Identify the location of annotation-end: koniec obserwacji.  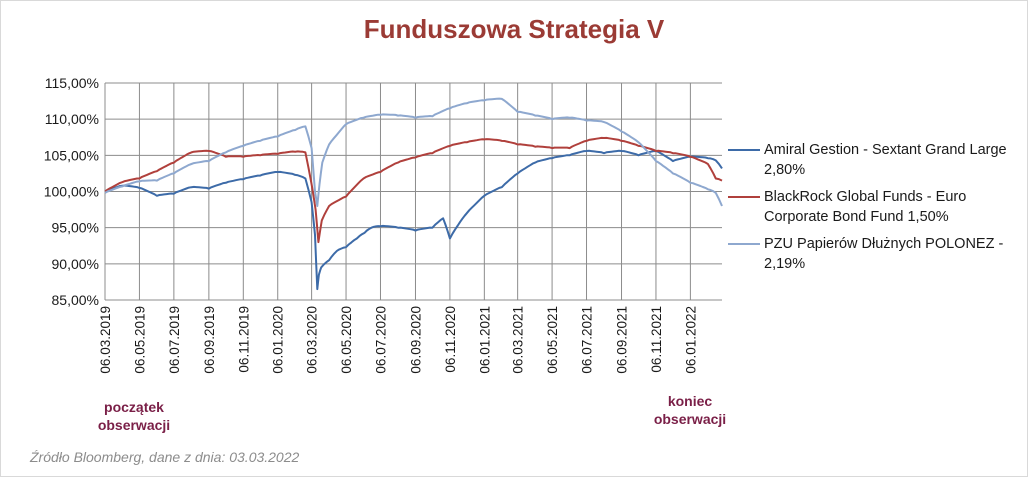
(690, 410).